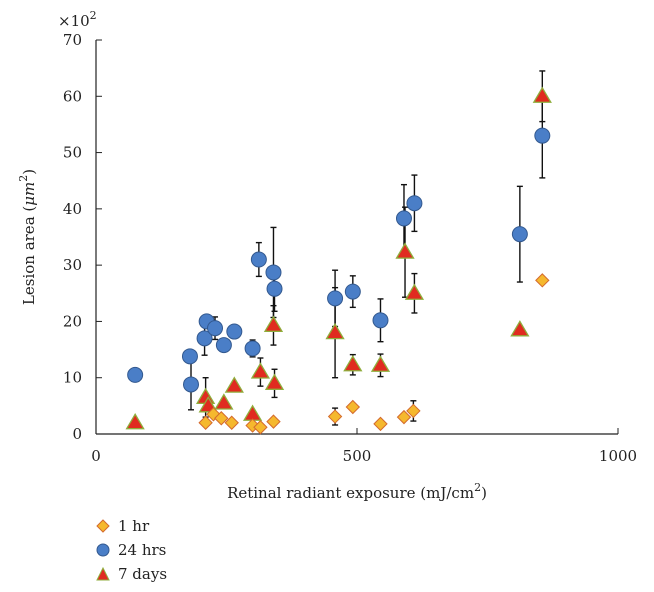 This screenshot has width=654, height=592. Describe the element at coordinates (72, 265) in the screenshot. I see `y-tick-label: 30` at that location.